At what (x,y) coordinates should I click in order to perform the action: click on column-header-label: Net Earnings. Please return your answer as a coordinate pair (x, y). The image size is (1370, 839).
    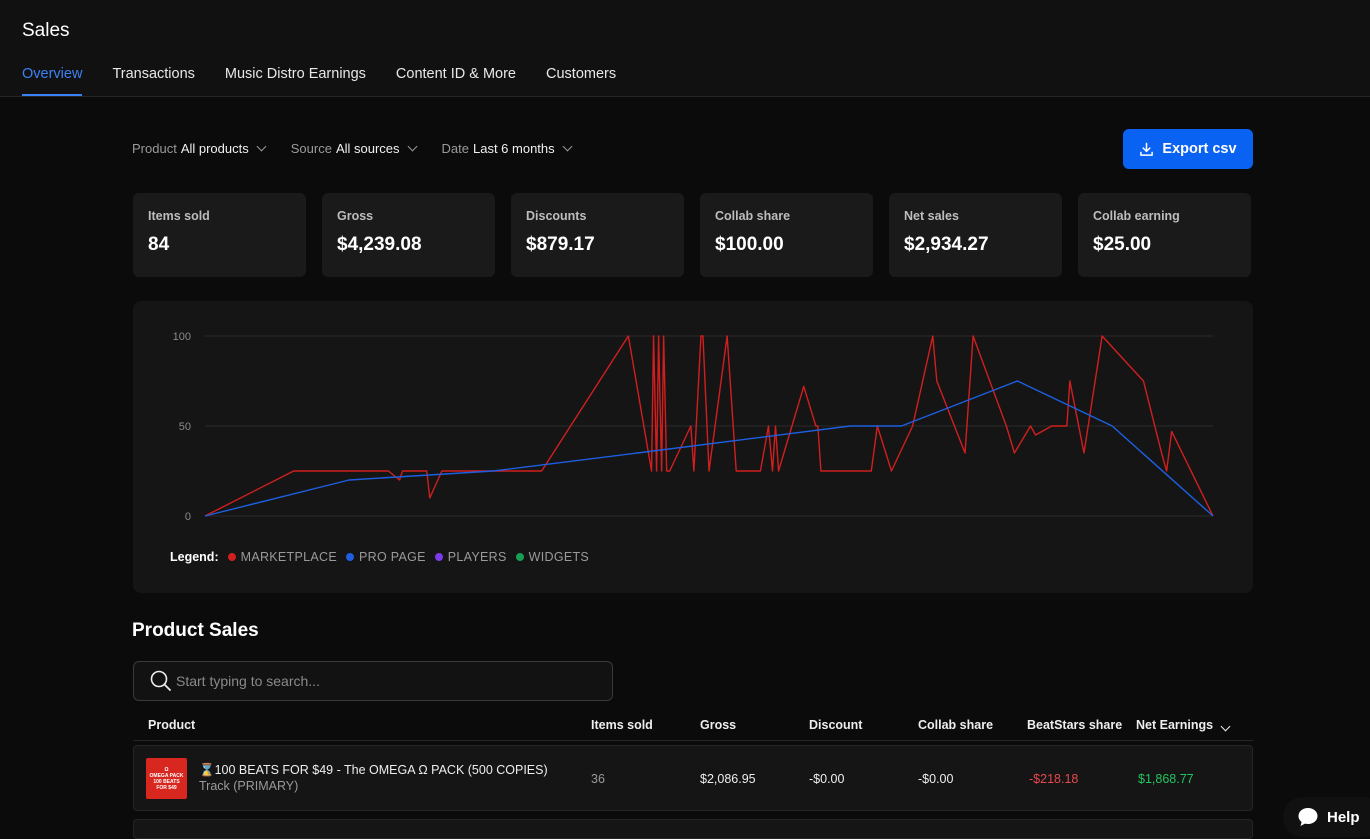
    Looking at the image, I should click on (1175, 725).